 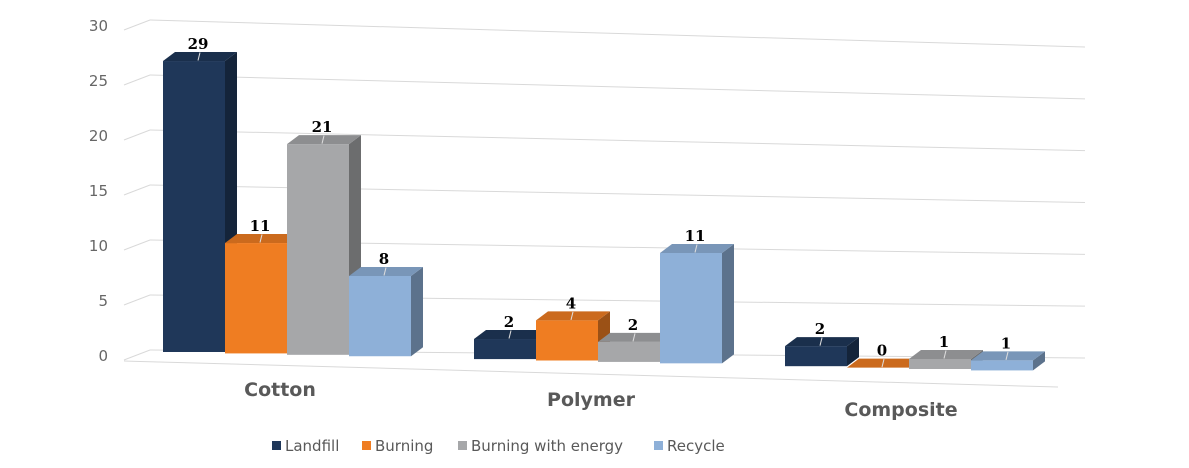 I want to click on legend-entry: Landfill, so click(x=312, y=446).